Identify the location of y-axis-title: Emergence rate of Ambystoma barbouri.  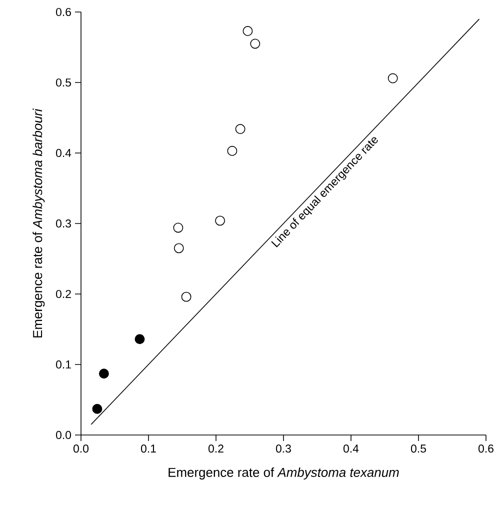
(38, 223).